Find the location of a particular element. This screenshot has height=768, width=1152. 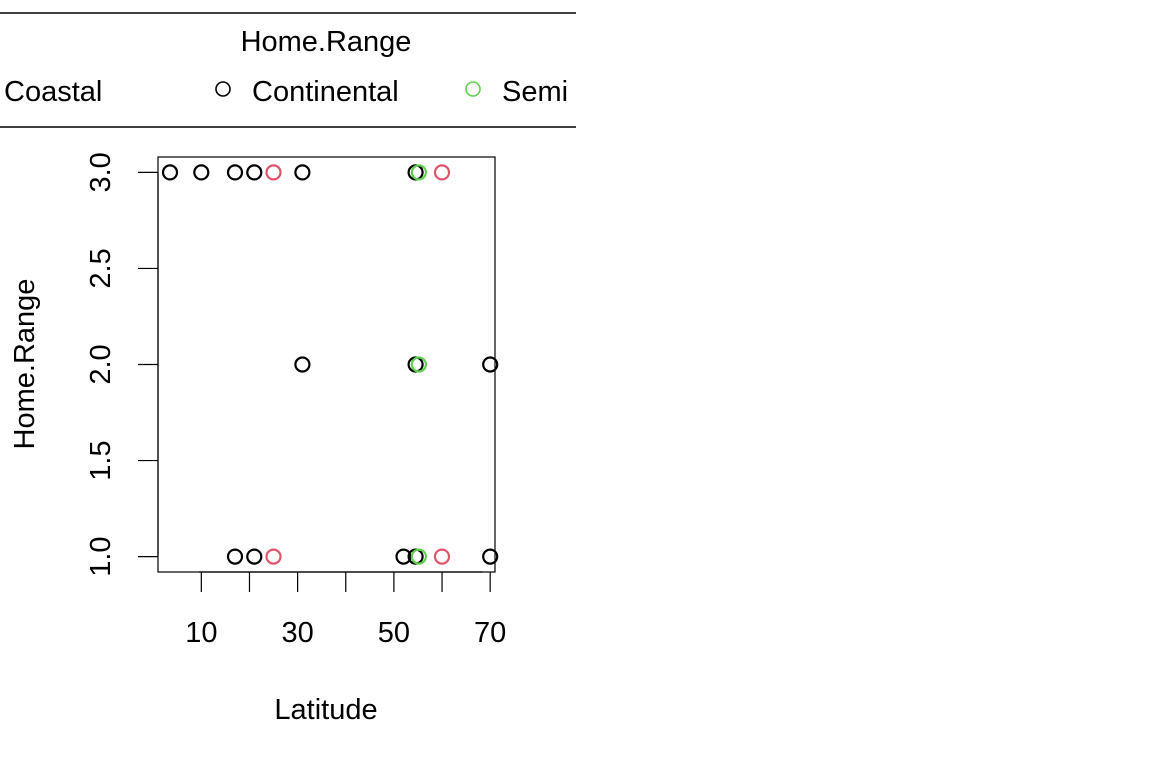

y-tick-label: 3.0 is located at coordinates (101, 172).